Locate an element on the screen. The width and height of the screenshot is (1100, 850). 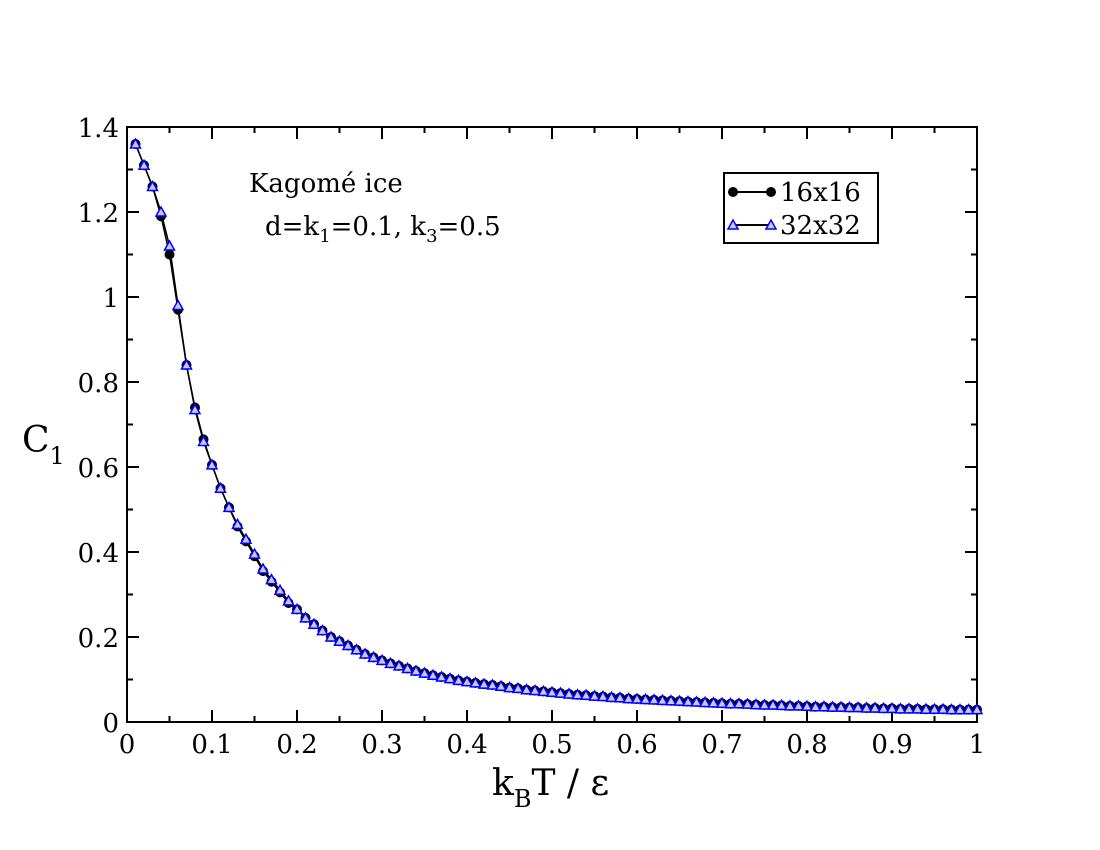
y-tick-label: 1.2 is located at coordinates (98, 214).